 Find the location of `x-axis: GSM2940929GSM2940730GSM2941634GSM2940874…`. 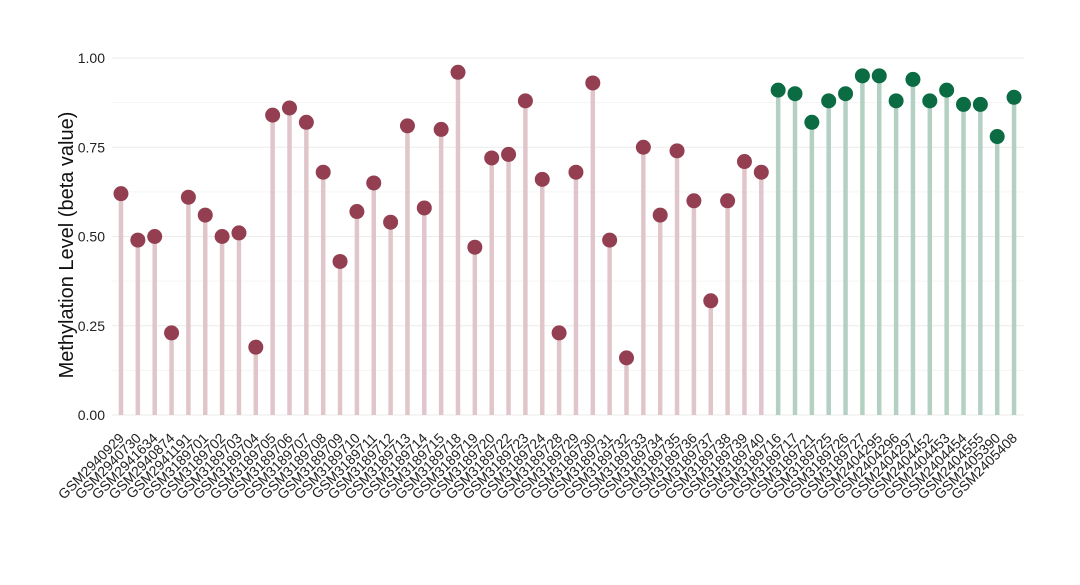

x-axis: GSM2940929GSM2940730GSM2941634GSM2940874… is located at coordinates (538, 466).